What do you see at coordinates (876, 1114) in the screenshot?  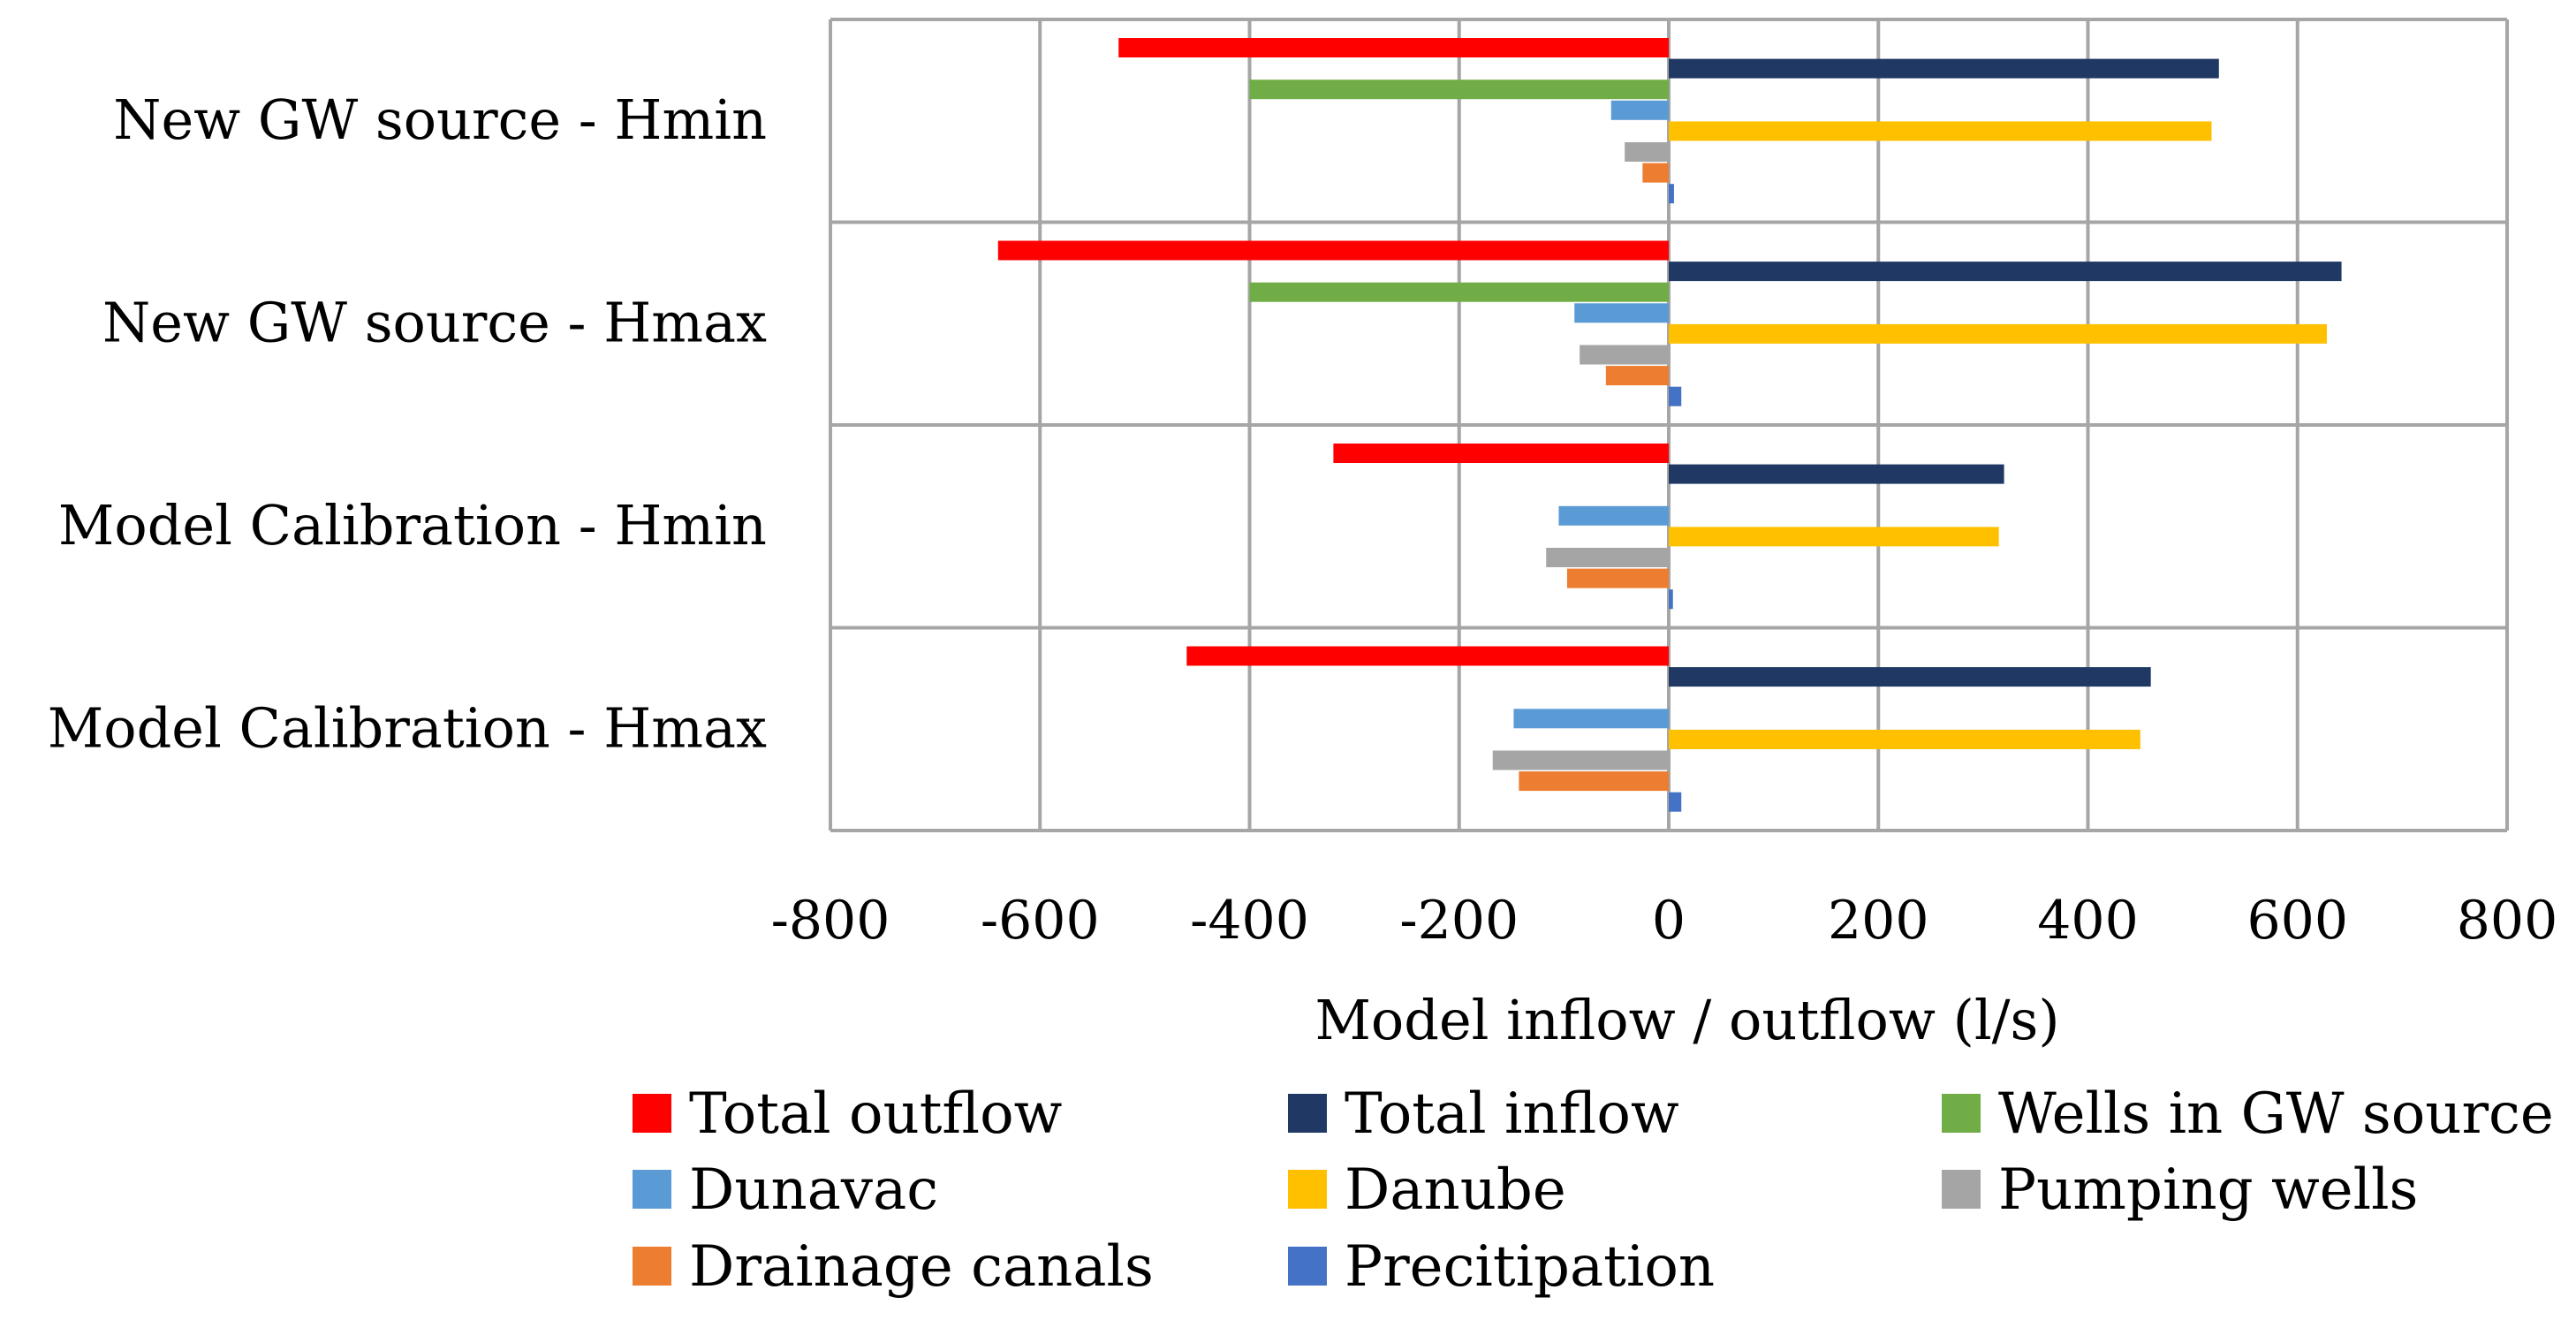 I see `legend-label: Total outflow` at bounding box center [876, 1114].